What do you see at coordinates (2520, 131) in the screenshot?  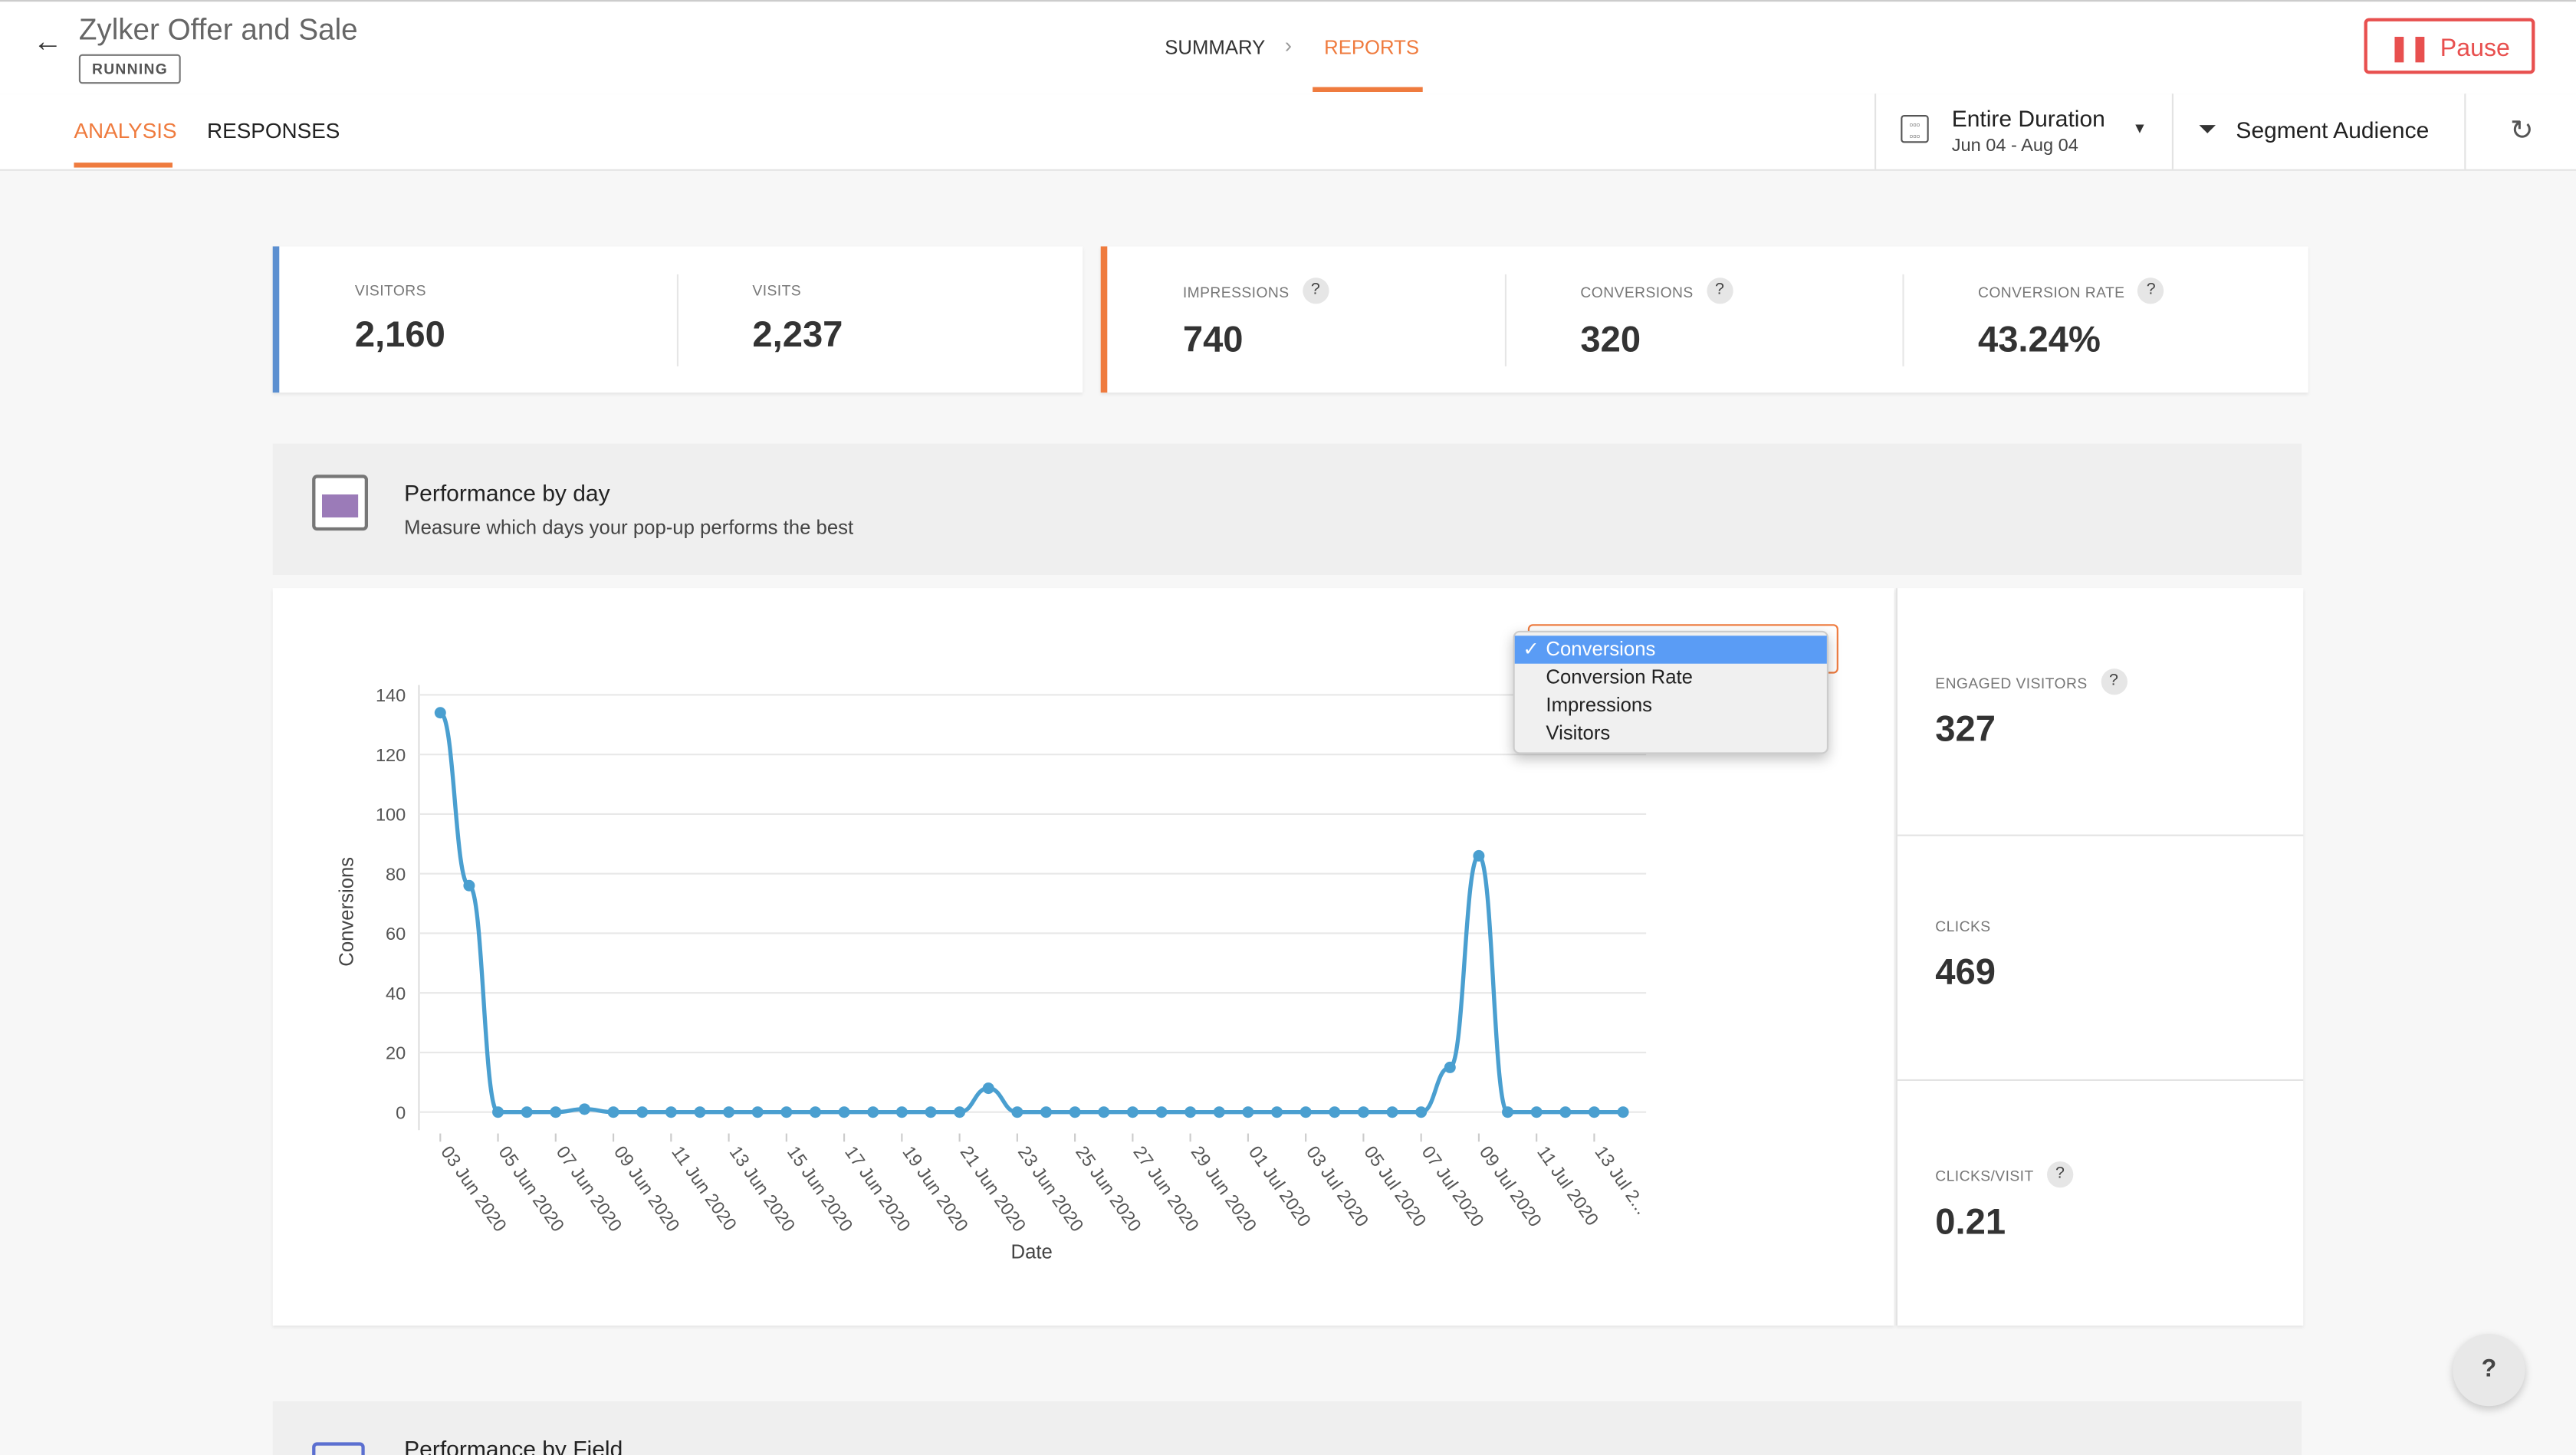 I see `refresh-icon: ↻` at bounding box center [2520, 131].